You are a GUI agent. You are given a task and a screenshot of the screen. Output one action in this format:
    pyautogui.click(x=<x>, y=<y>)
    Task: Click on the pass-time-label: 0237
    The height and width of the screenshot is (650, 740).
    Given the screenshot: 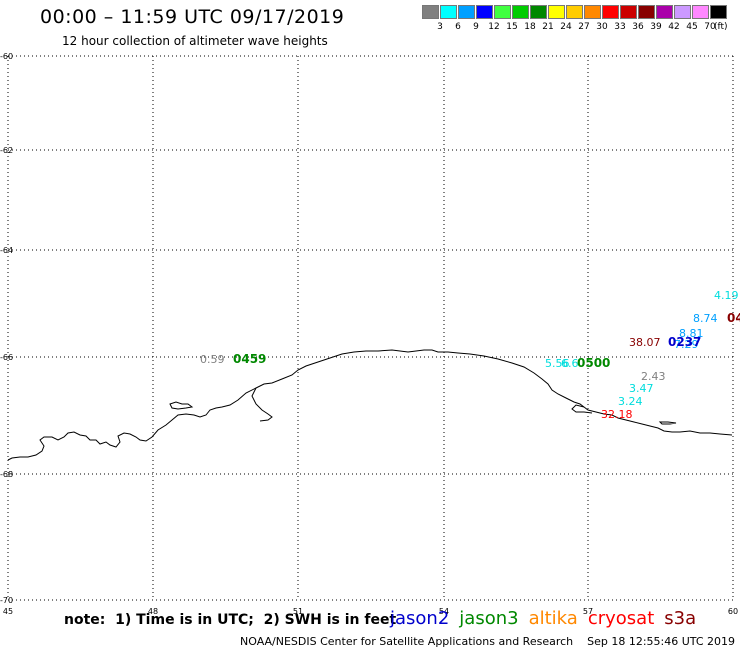 What is the action you would take?
    pyautogui.click(x=684, y=342)
    